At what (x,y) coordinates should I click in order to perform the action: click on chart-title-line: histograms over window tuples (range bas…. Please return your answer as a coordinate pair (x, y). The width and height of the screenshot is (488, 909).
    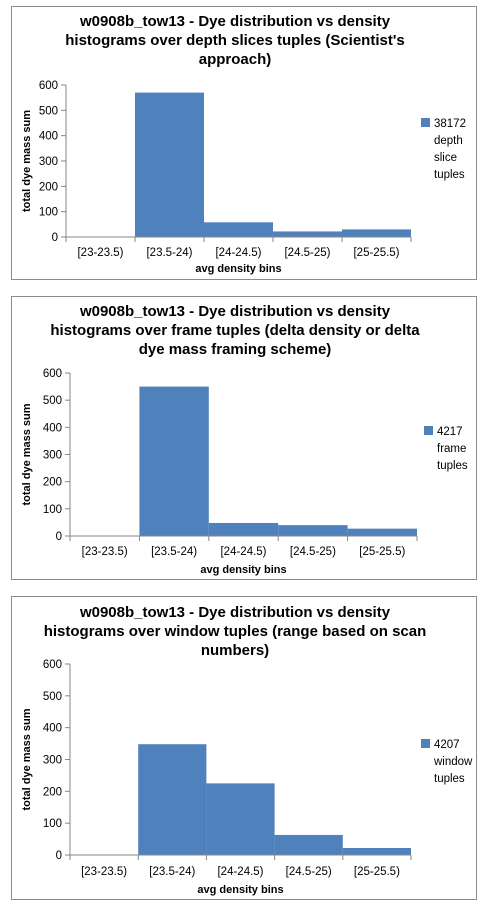
    Looking at the image, I should click on (235, 631).